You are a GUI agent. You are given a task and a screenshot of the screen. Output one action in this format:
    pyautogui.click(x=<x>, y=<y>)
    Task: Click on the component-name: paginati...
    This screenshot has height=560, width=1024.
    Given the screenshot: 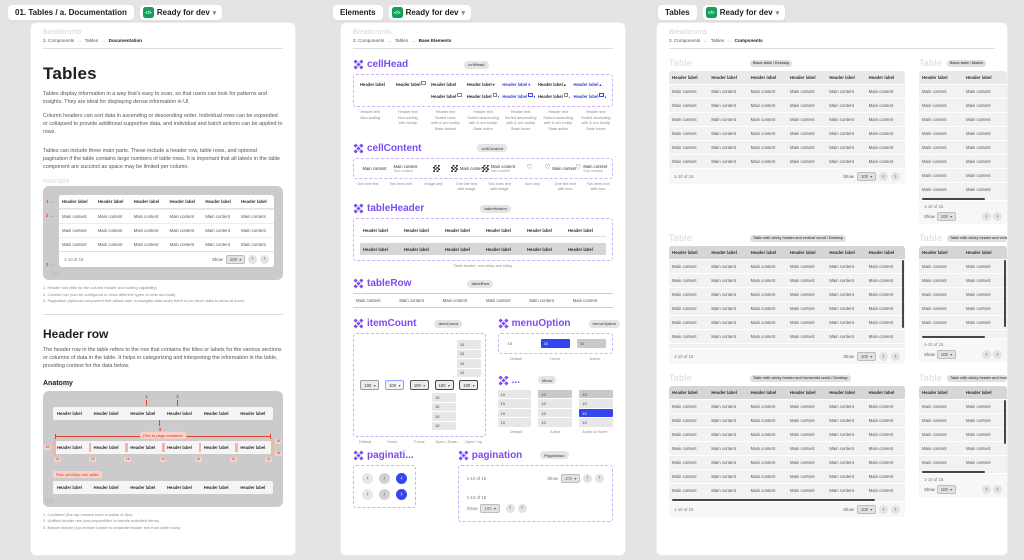 What is the action you would take?
    pyautogui.click(x=390, y=455)
    